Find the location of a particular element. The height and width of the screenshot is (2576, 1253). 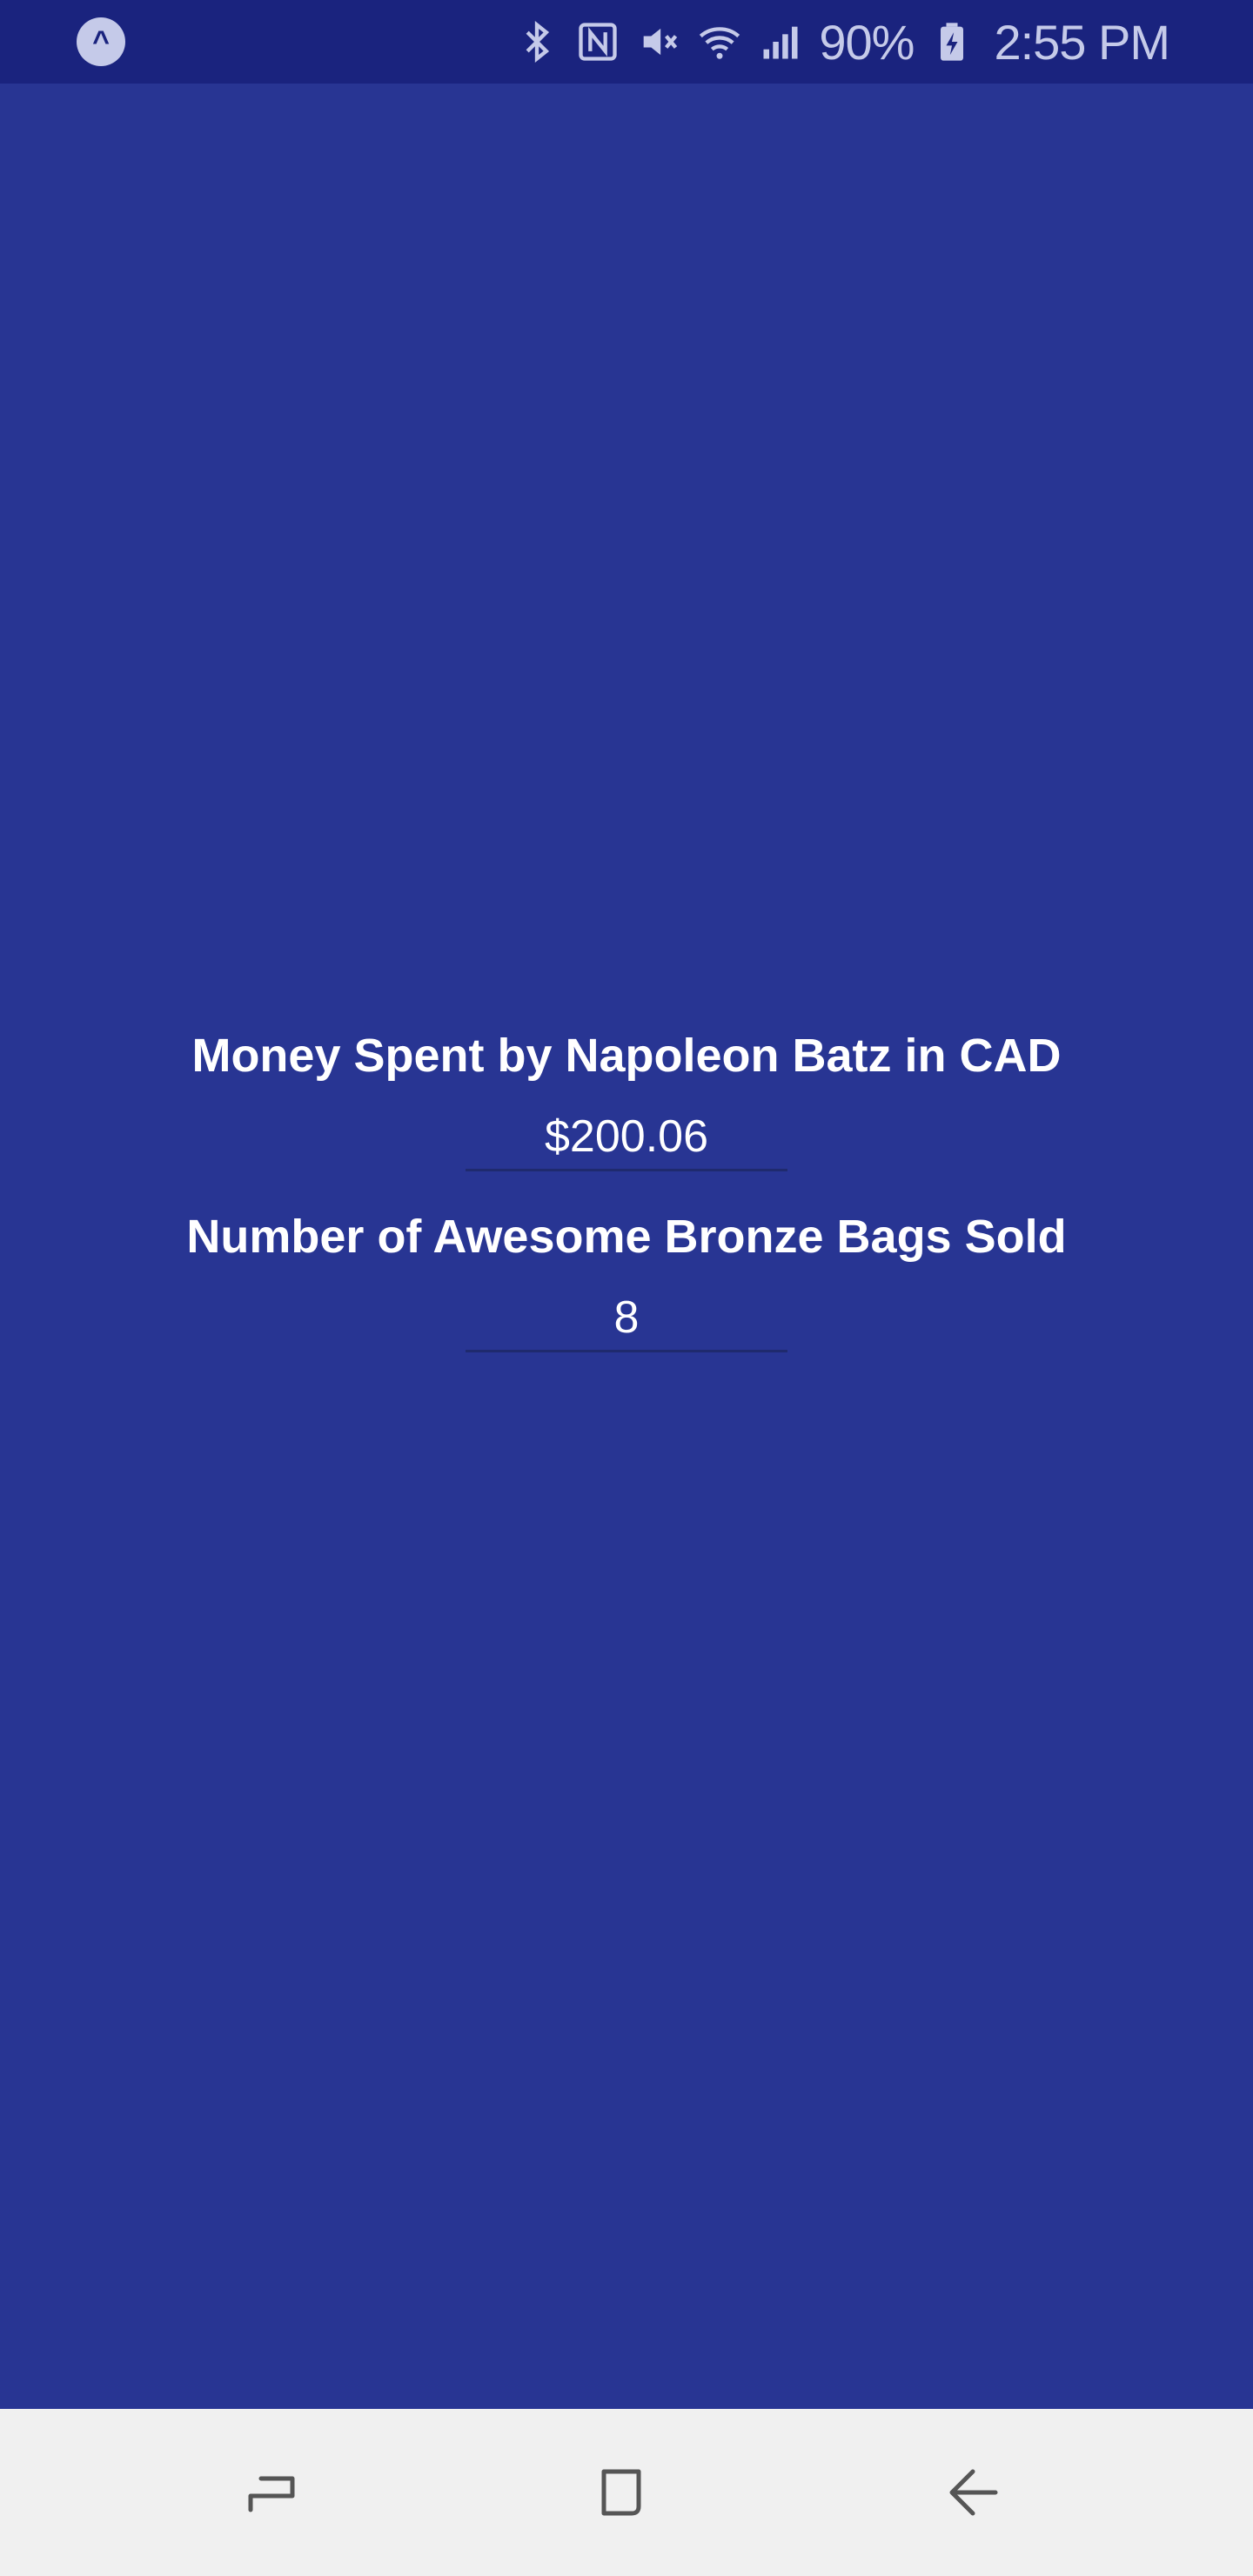

bags-sold-input: 8 is located at coordinates (626, 1318).